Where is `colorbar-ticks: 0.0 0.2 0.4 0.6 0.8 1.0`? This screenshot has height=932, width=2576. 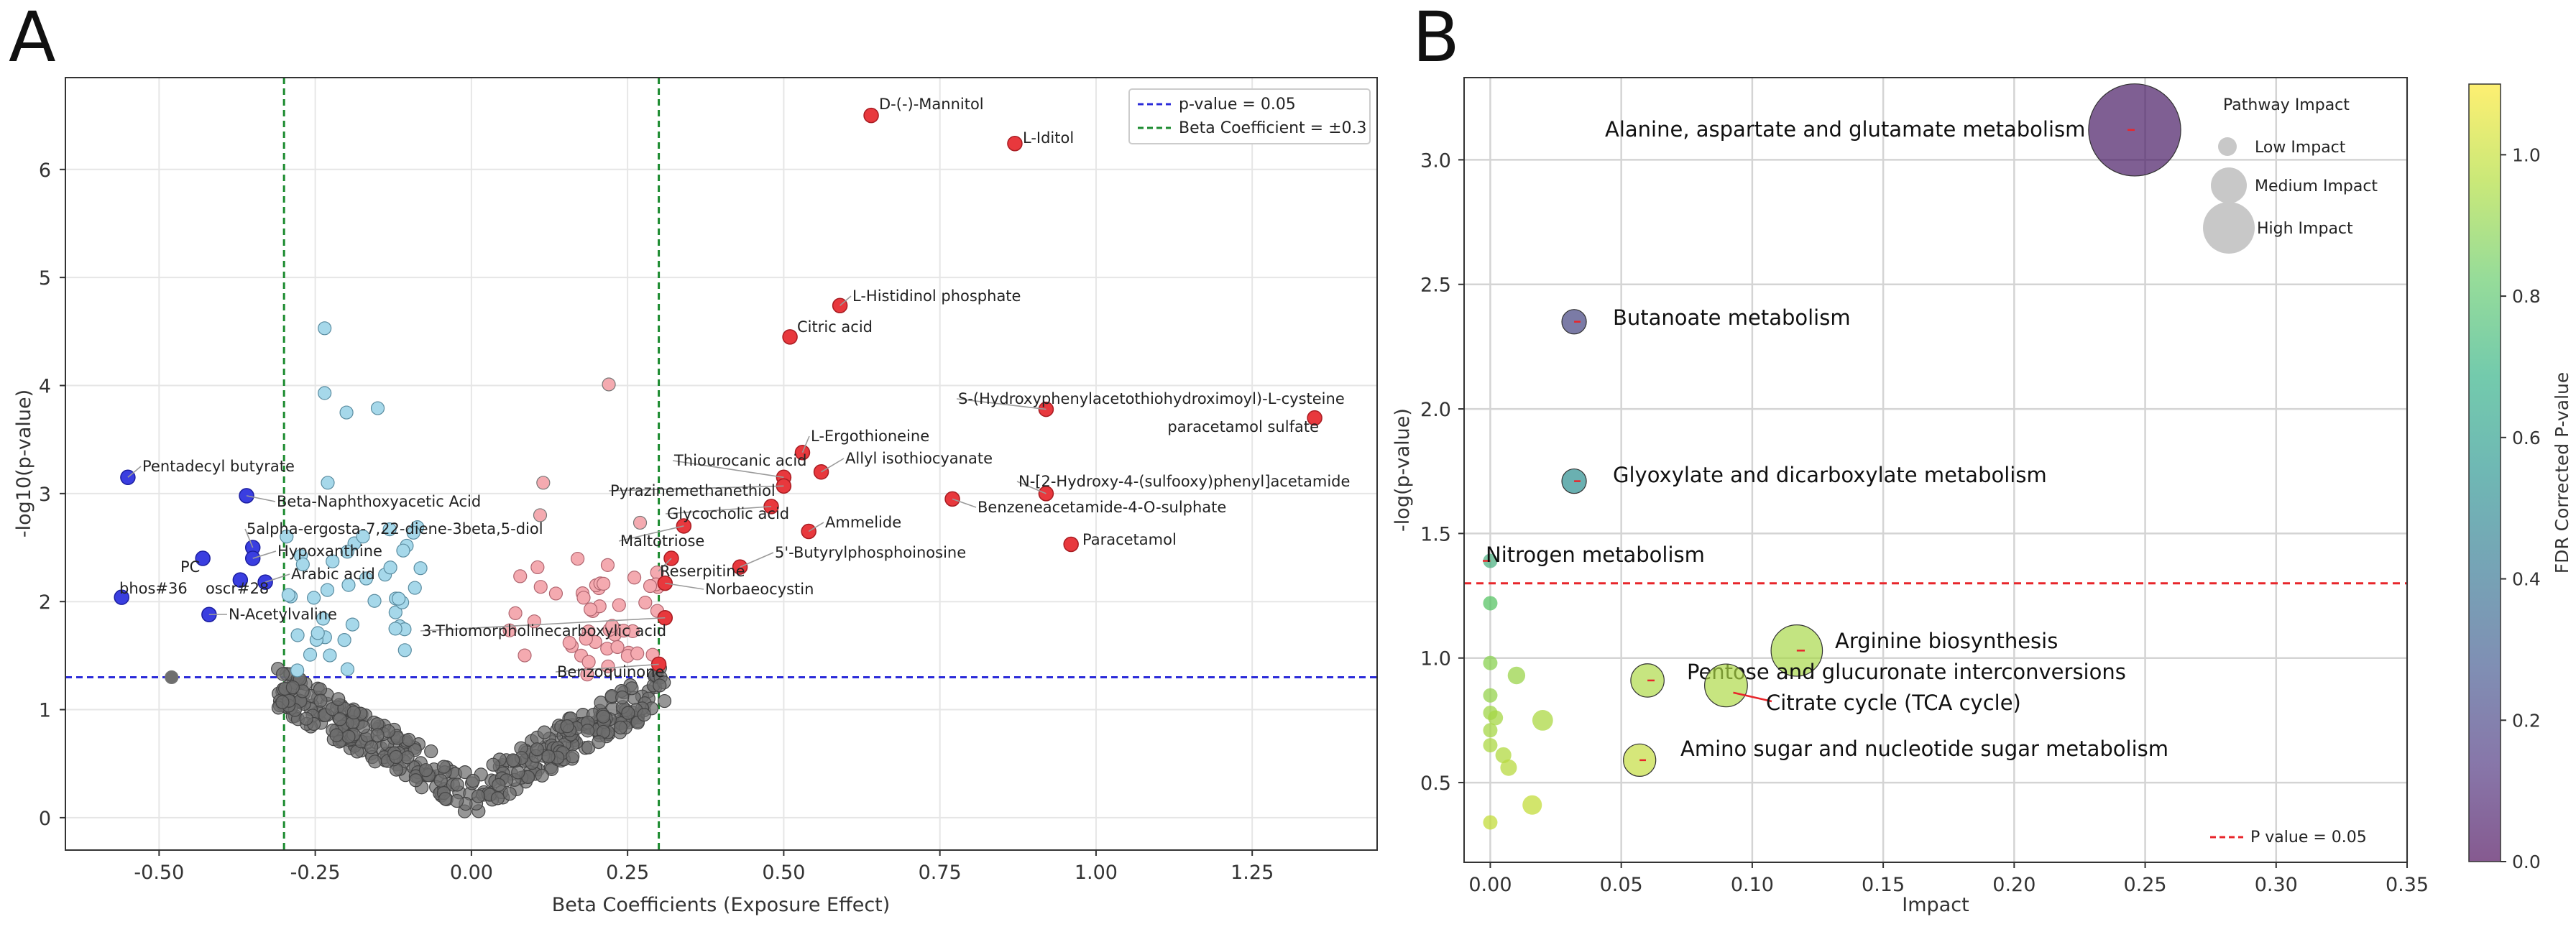
colorbar-ticks: 0.0 0.2 0.4 0.6 0.8 1.0 is located at coordinates (2521, 508).